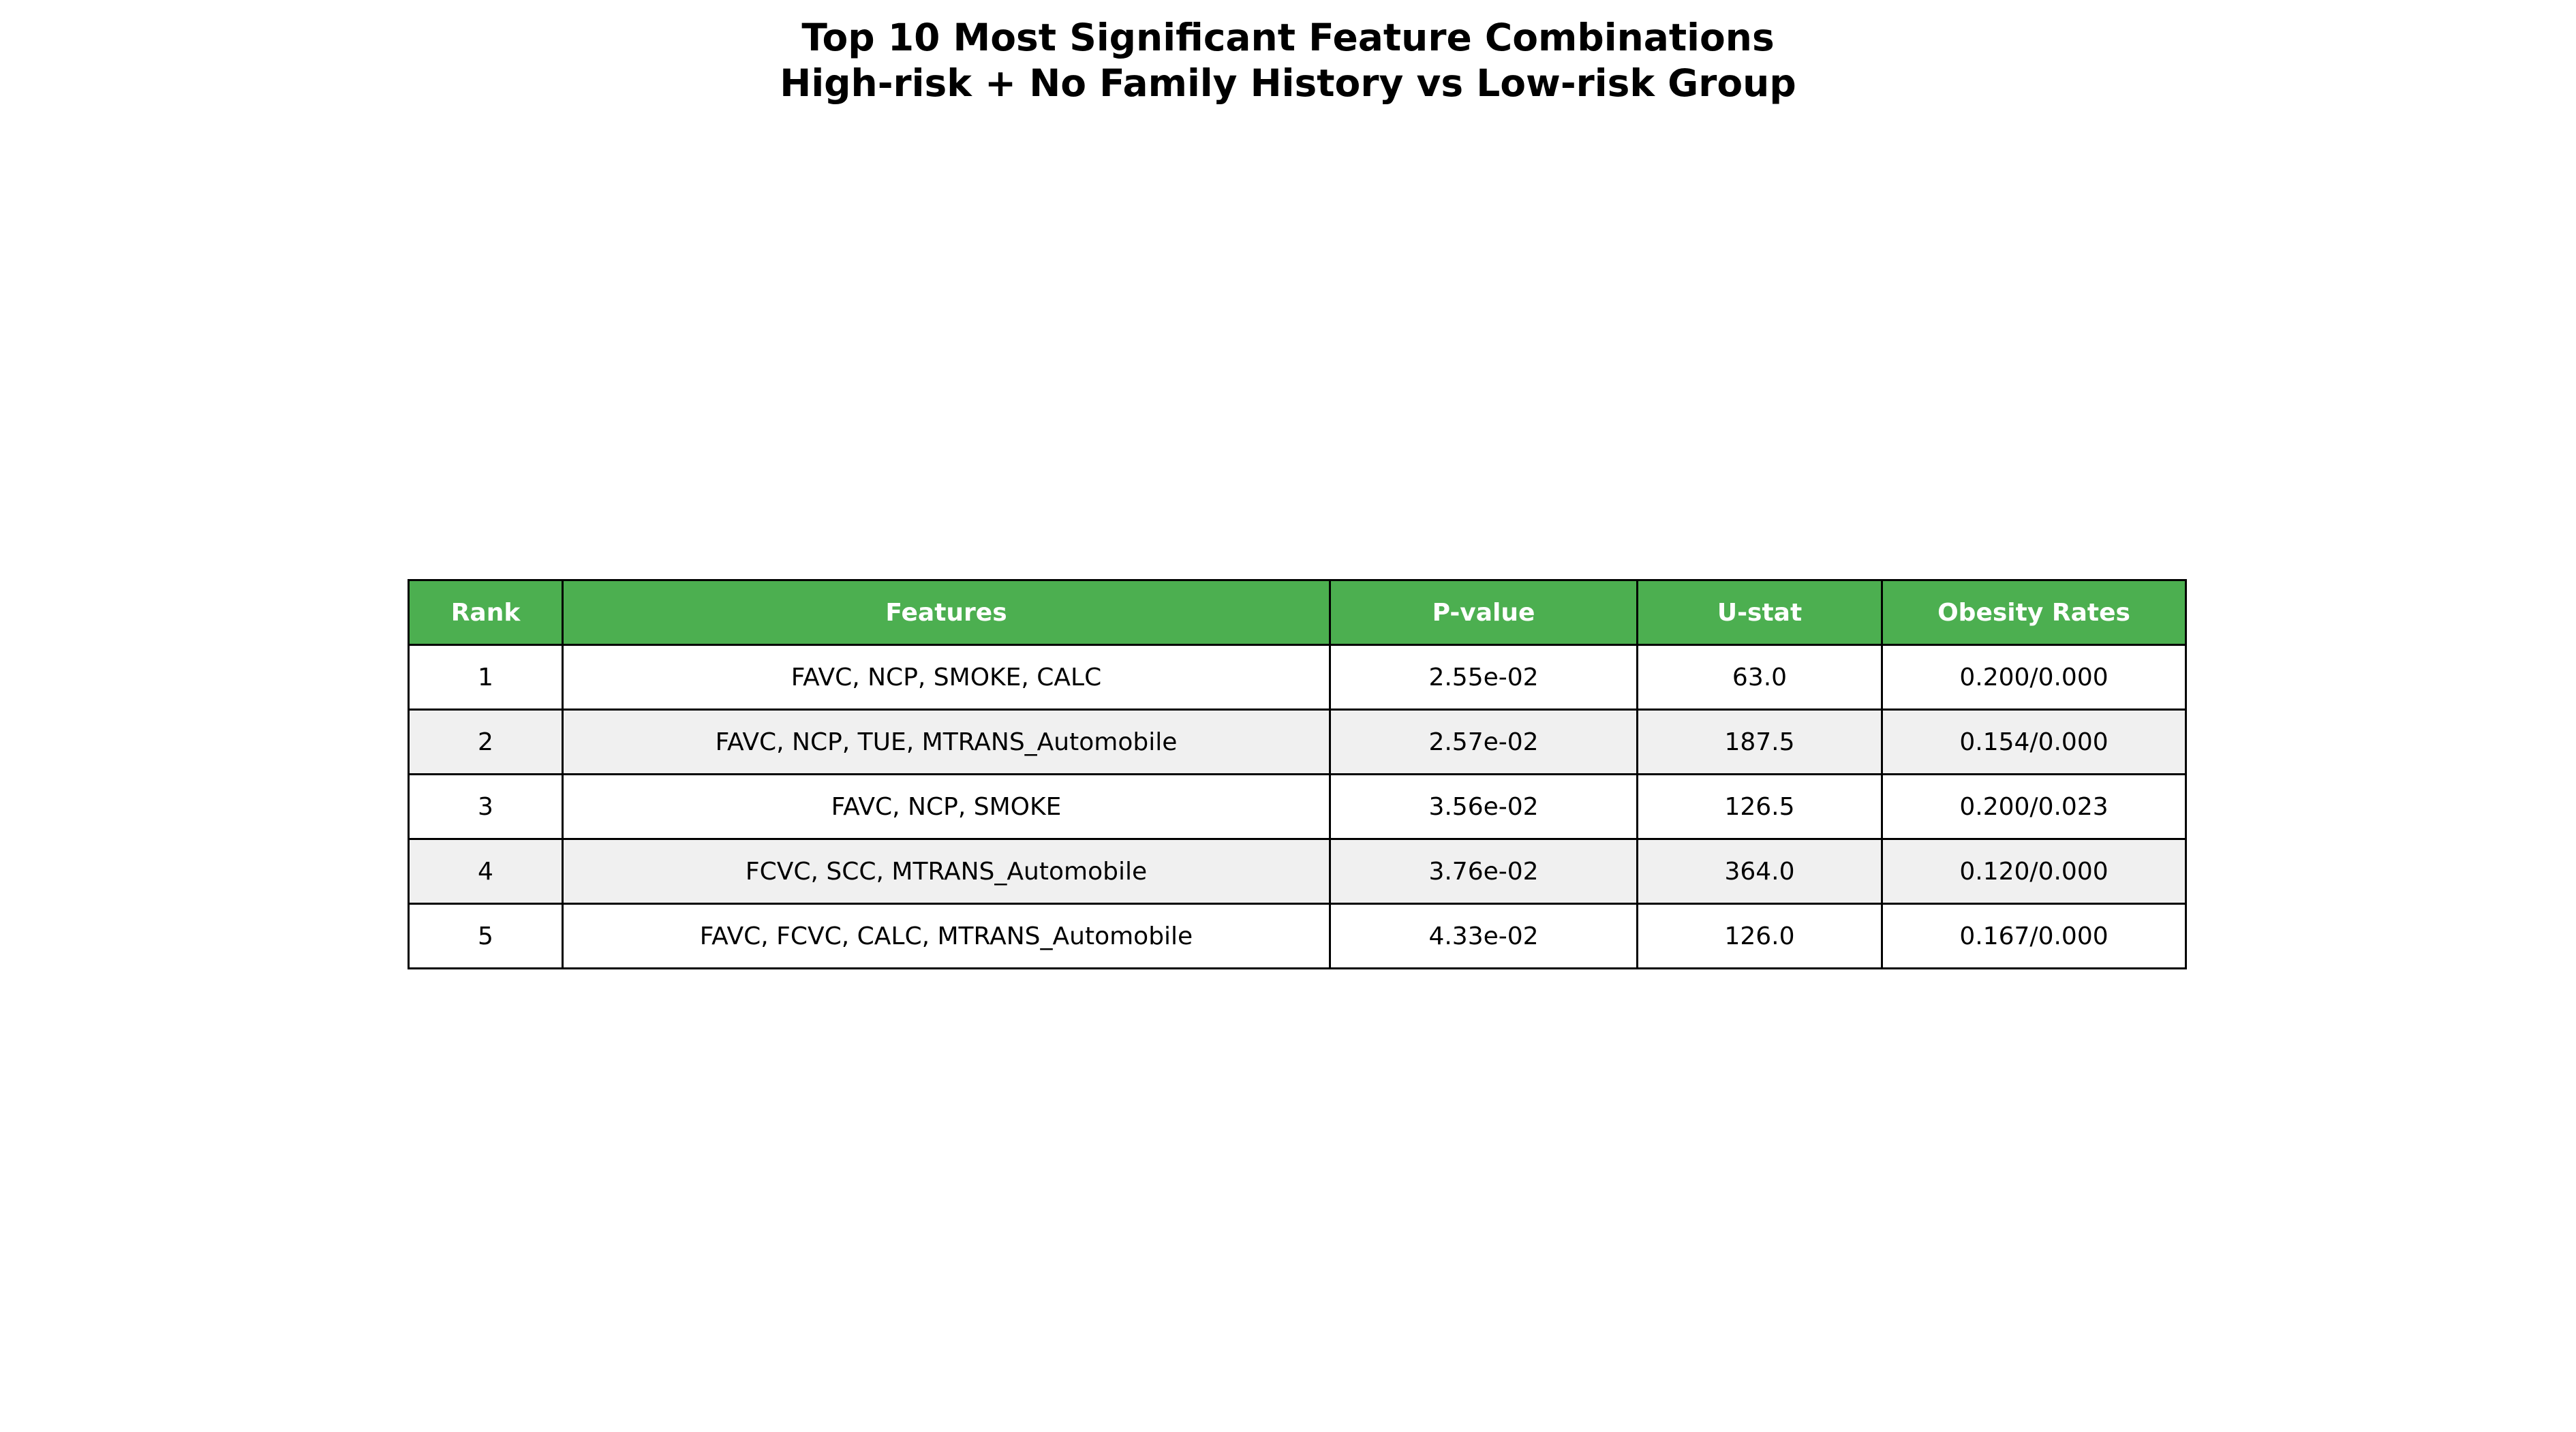 Image resolution: width=2576 pixels, height=1432 pixels. I want to click on header-p-value: P-value, so click(1483, 612).